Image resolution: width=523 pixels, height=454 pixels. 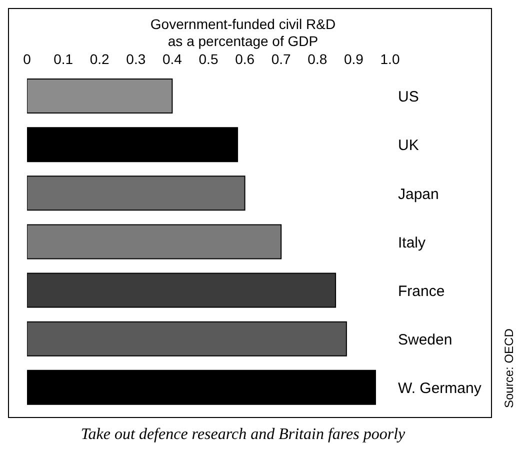 I want to click on y-tick-label: France, so click(x=421, y=291).